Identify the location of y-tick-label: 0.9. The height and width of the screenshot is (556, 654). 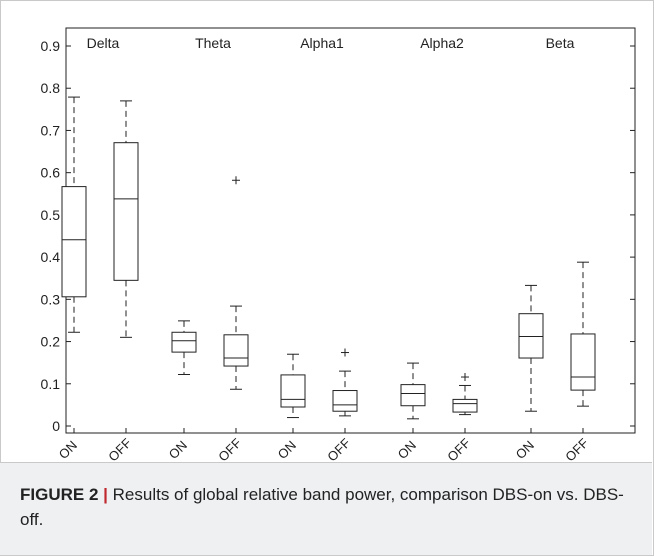
(51, 46).